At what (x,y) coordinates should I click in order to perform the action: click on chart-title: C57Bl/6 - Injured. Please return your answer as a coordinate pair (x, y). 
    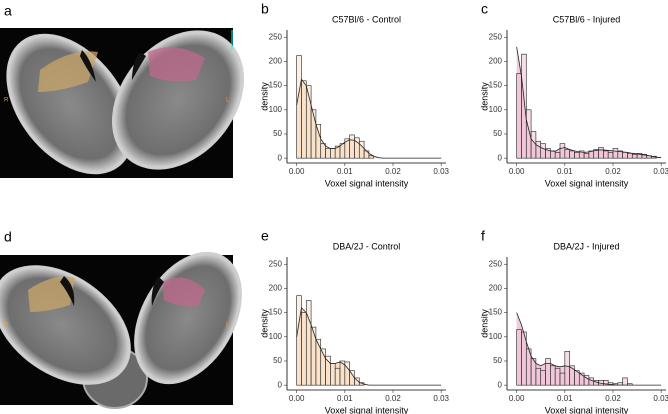
    Looking at the image, I should click on (587, 19).